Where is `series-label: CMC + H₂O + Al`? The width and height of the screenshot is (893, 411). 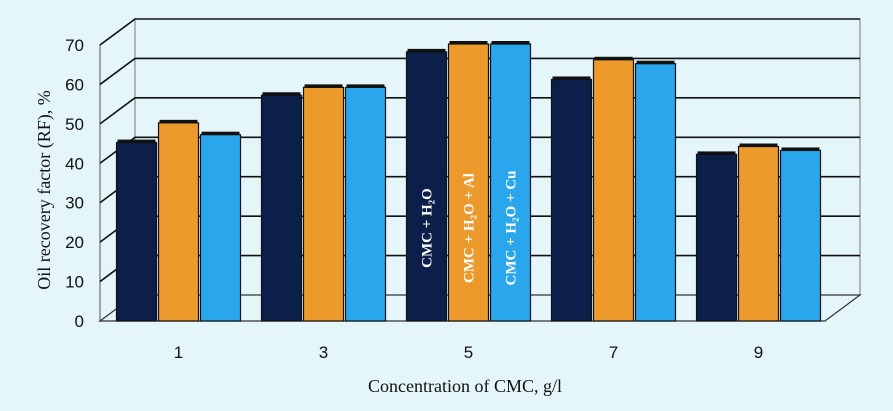 series-label: CMC + H₂O + Al is located at coordinates (470, 228).